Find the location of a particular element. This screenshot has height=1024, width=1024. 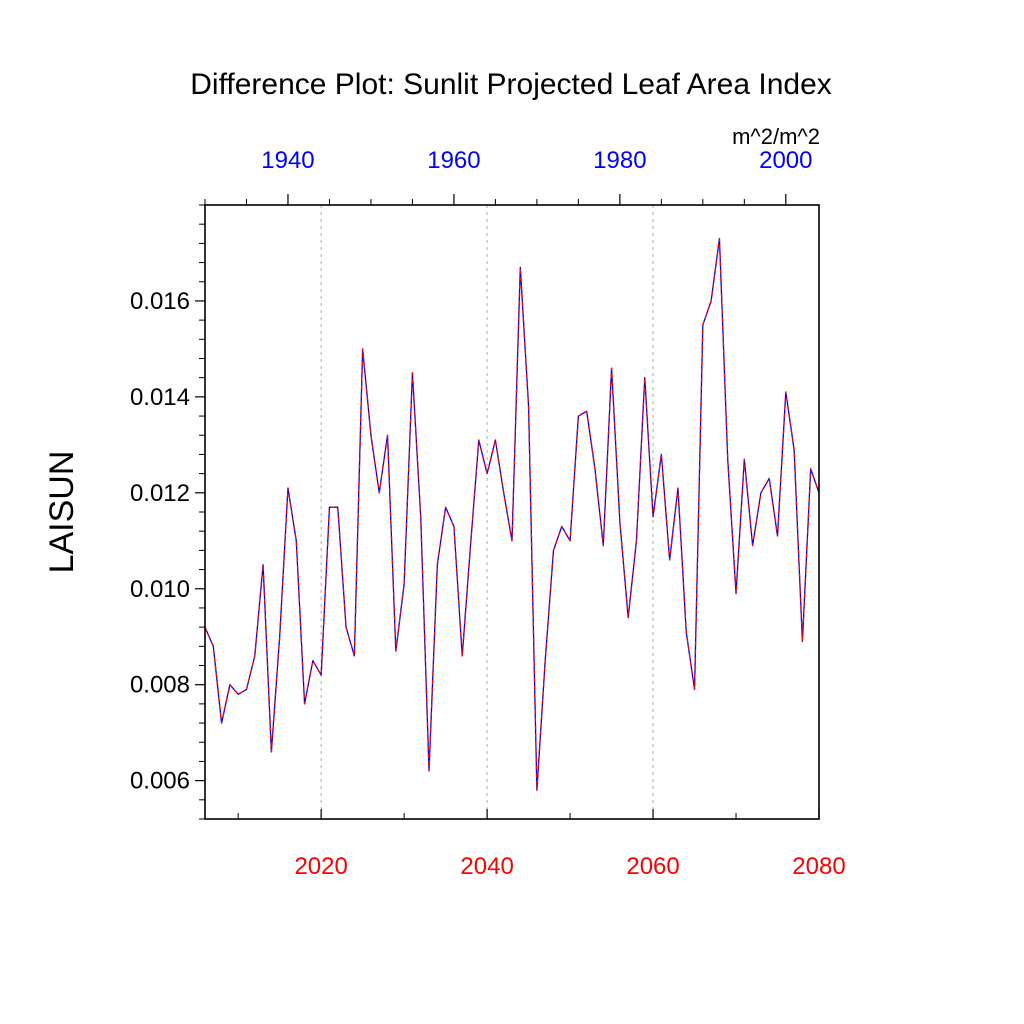

units-label: m^2/m^2 is located at coordinates (776, 136).